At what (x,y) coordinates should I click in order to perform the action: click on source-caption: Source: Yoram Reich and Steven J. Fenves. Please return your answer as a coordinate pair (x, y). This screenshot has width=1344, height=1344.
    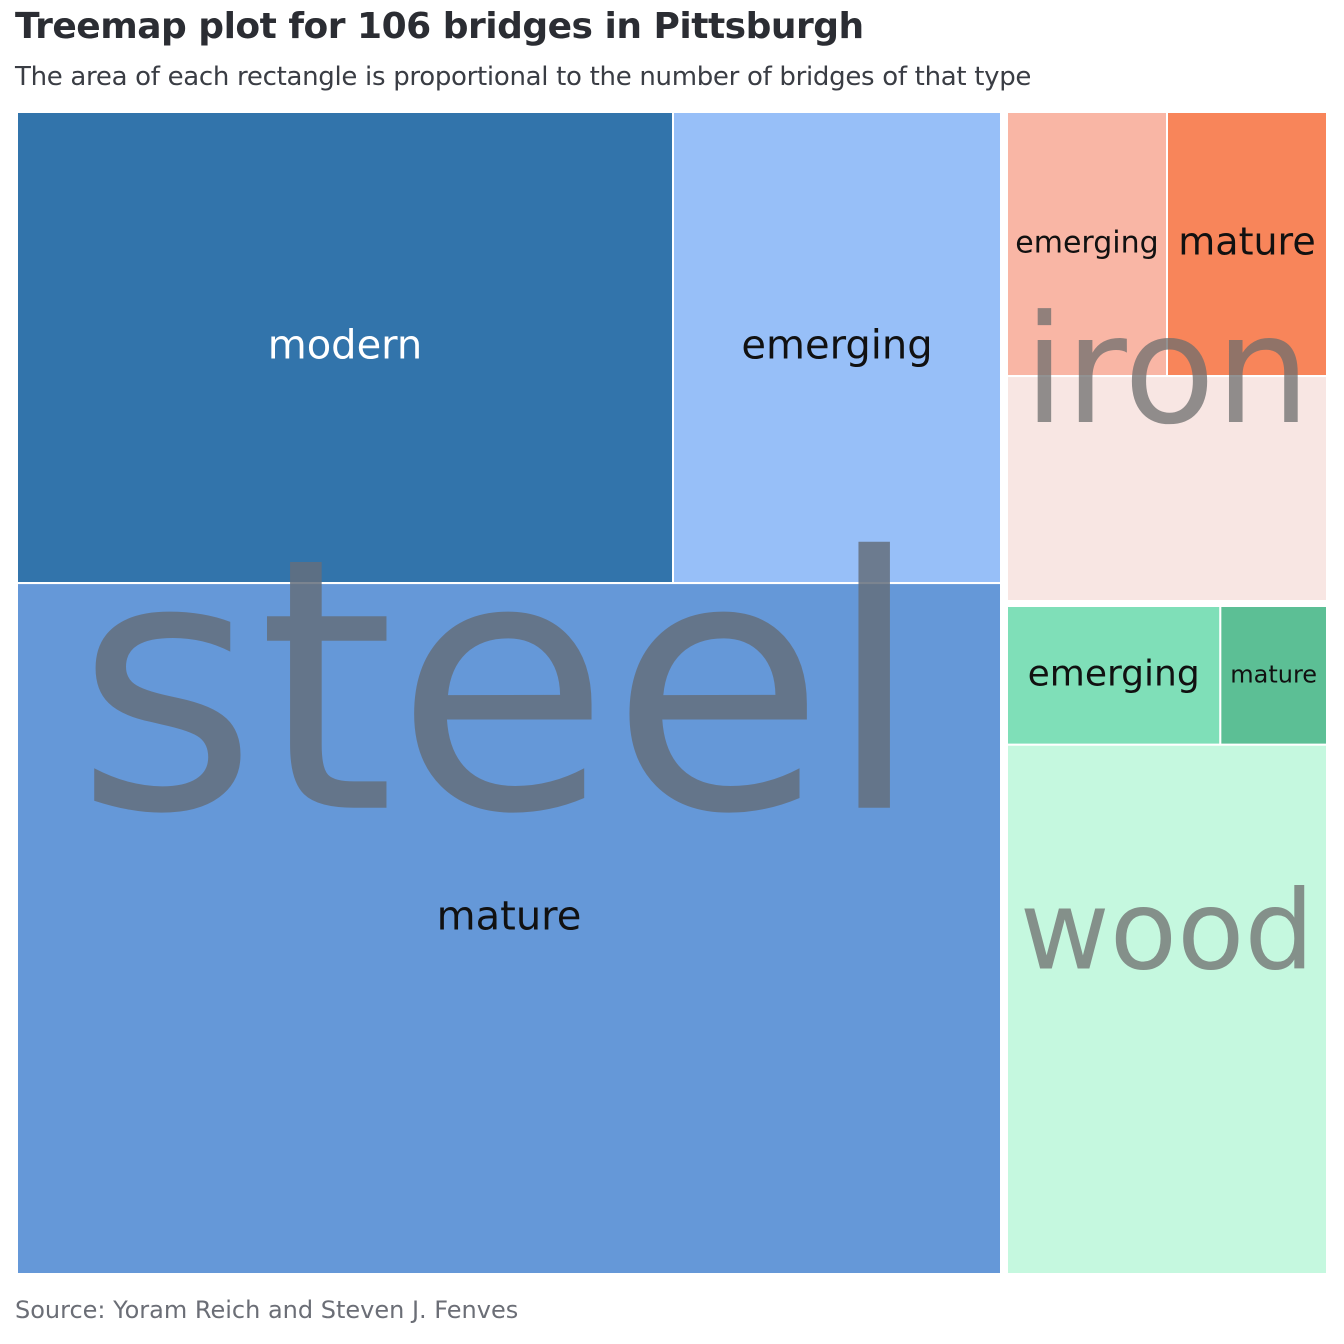
    Looking at the image, I should click on (267, 1310).